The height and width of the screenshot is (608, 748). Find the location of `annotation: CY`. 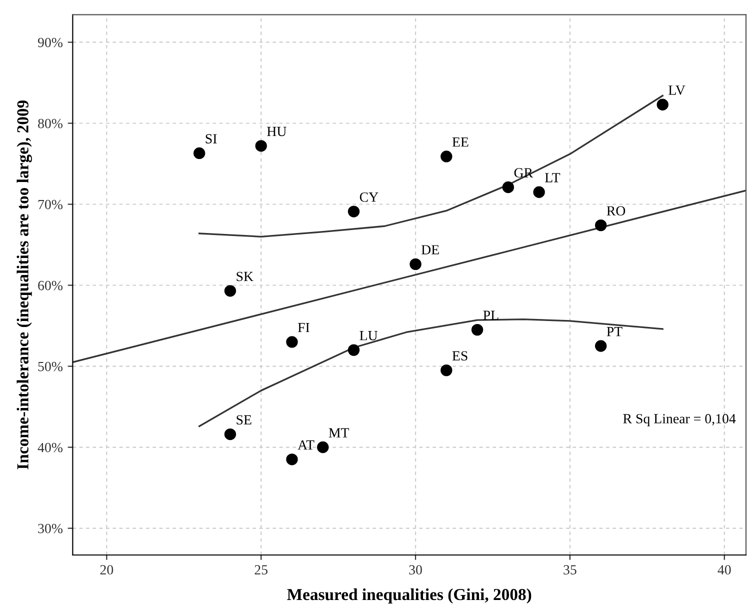

annotation: CY is located at coordinates (369, 197).